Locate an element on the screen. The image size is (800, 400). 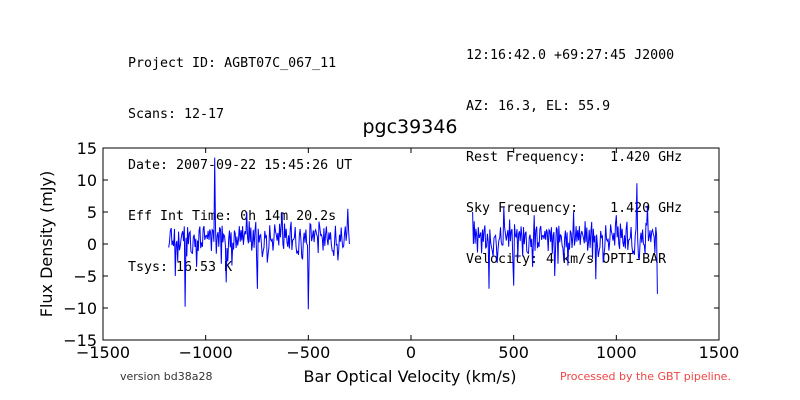
x-tick-label: 1000 is located at coordinates (616, 352).